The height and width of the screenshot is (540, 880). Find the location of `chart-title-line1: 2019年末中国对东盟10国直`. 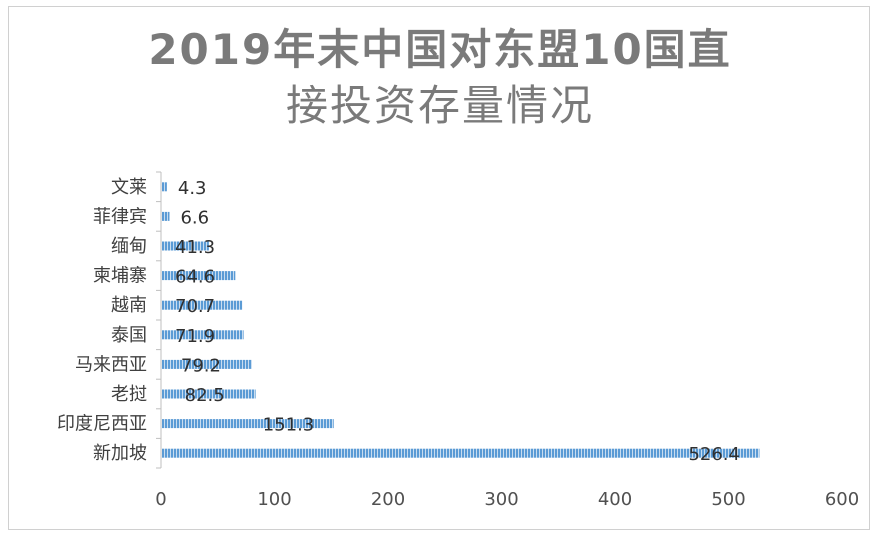

chart-title-line1: 2019年末中国对东盟10国直 is located at coordinates (440, 49).